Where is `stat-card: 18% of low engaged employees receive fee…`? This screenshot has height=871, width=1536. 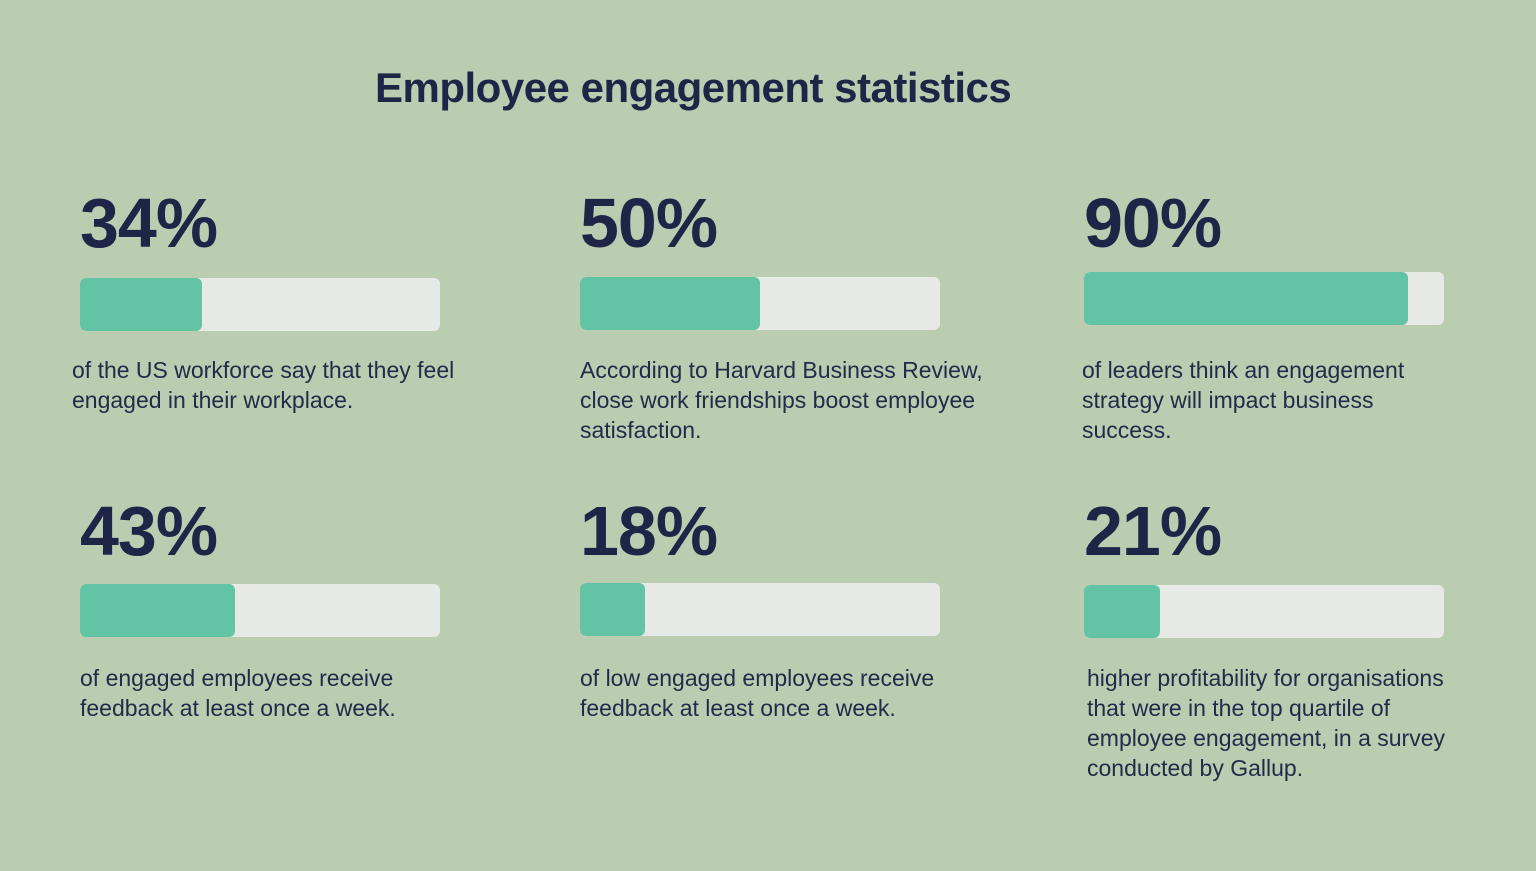
stat-card: 18% of low engaged employees receive fee… is located at coordinates (790, 606).